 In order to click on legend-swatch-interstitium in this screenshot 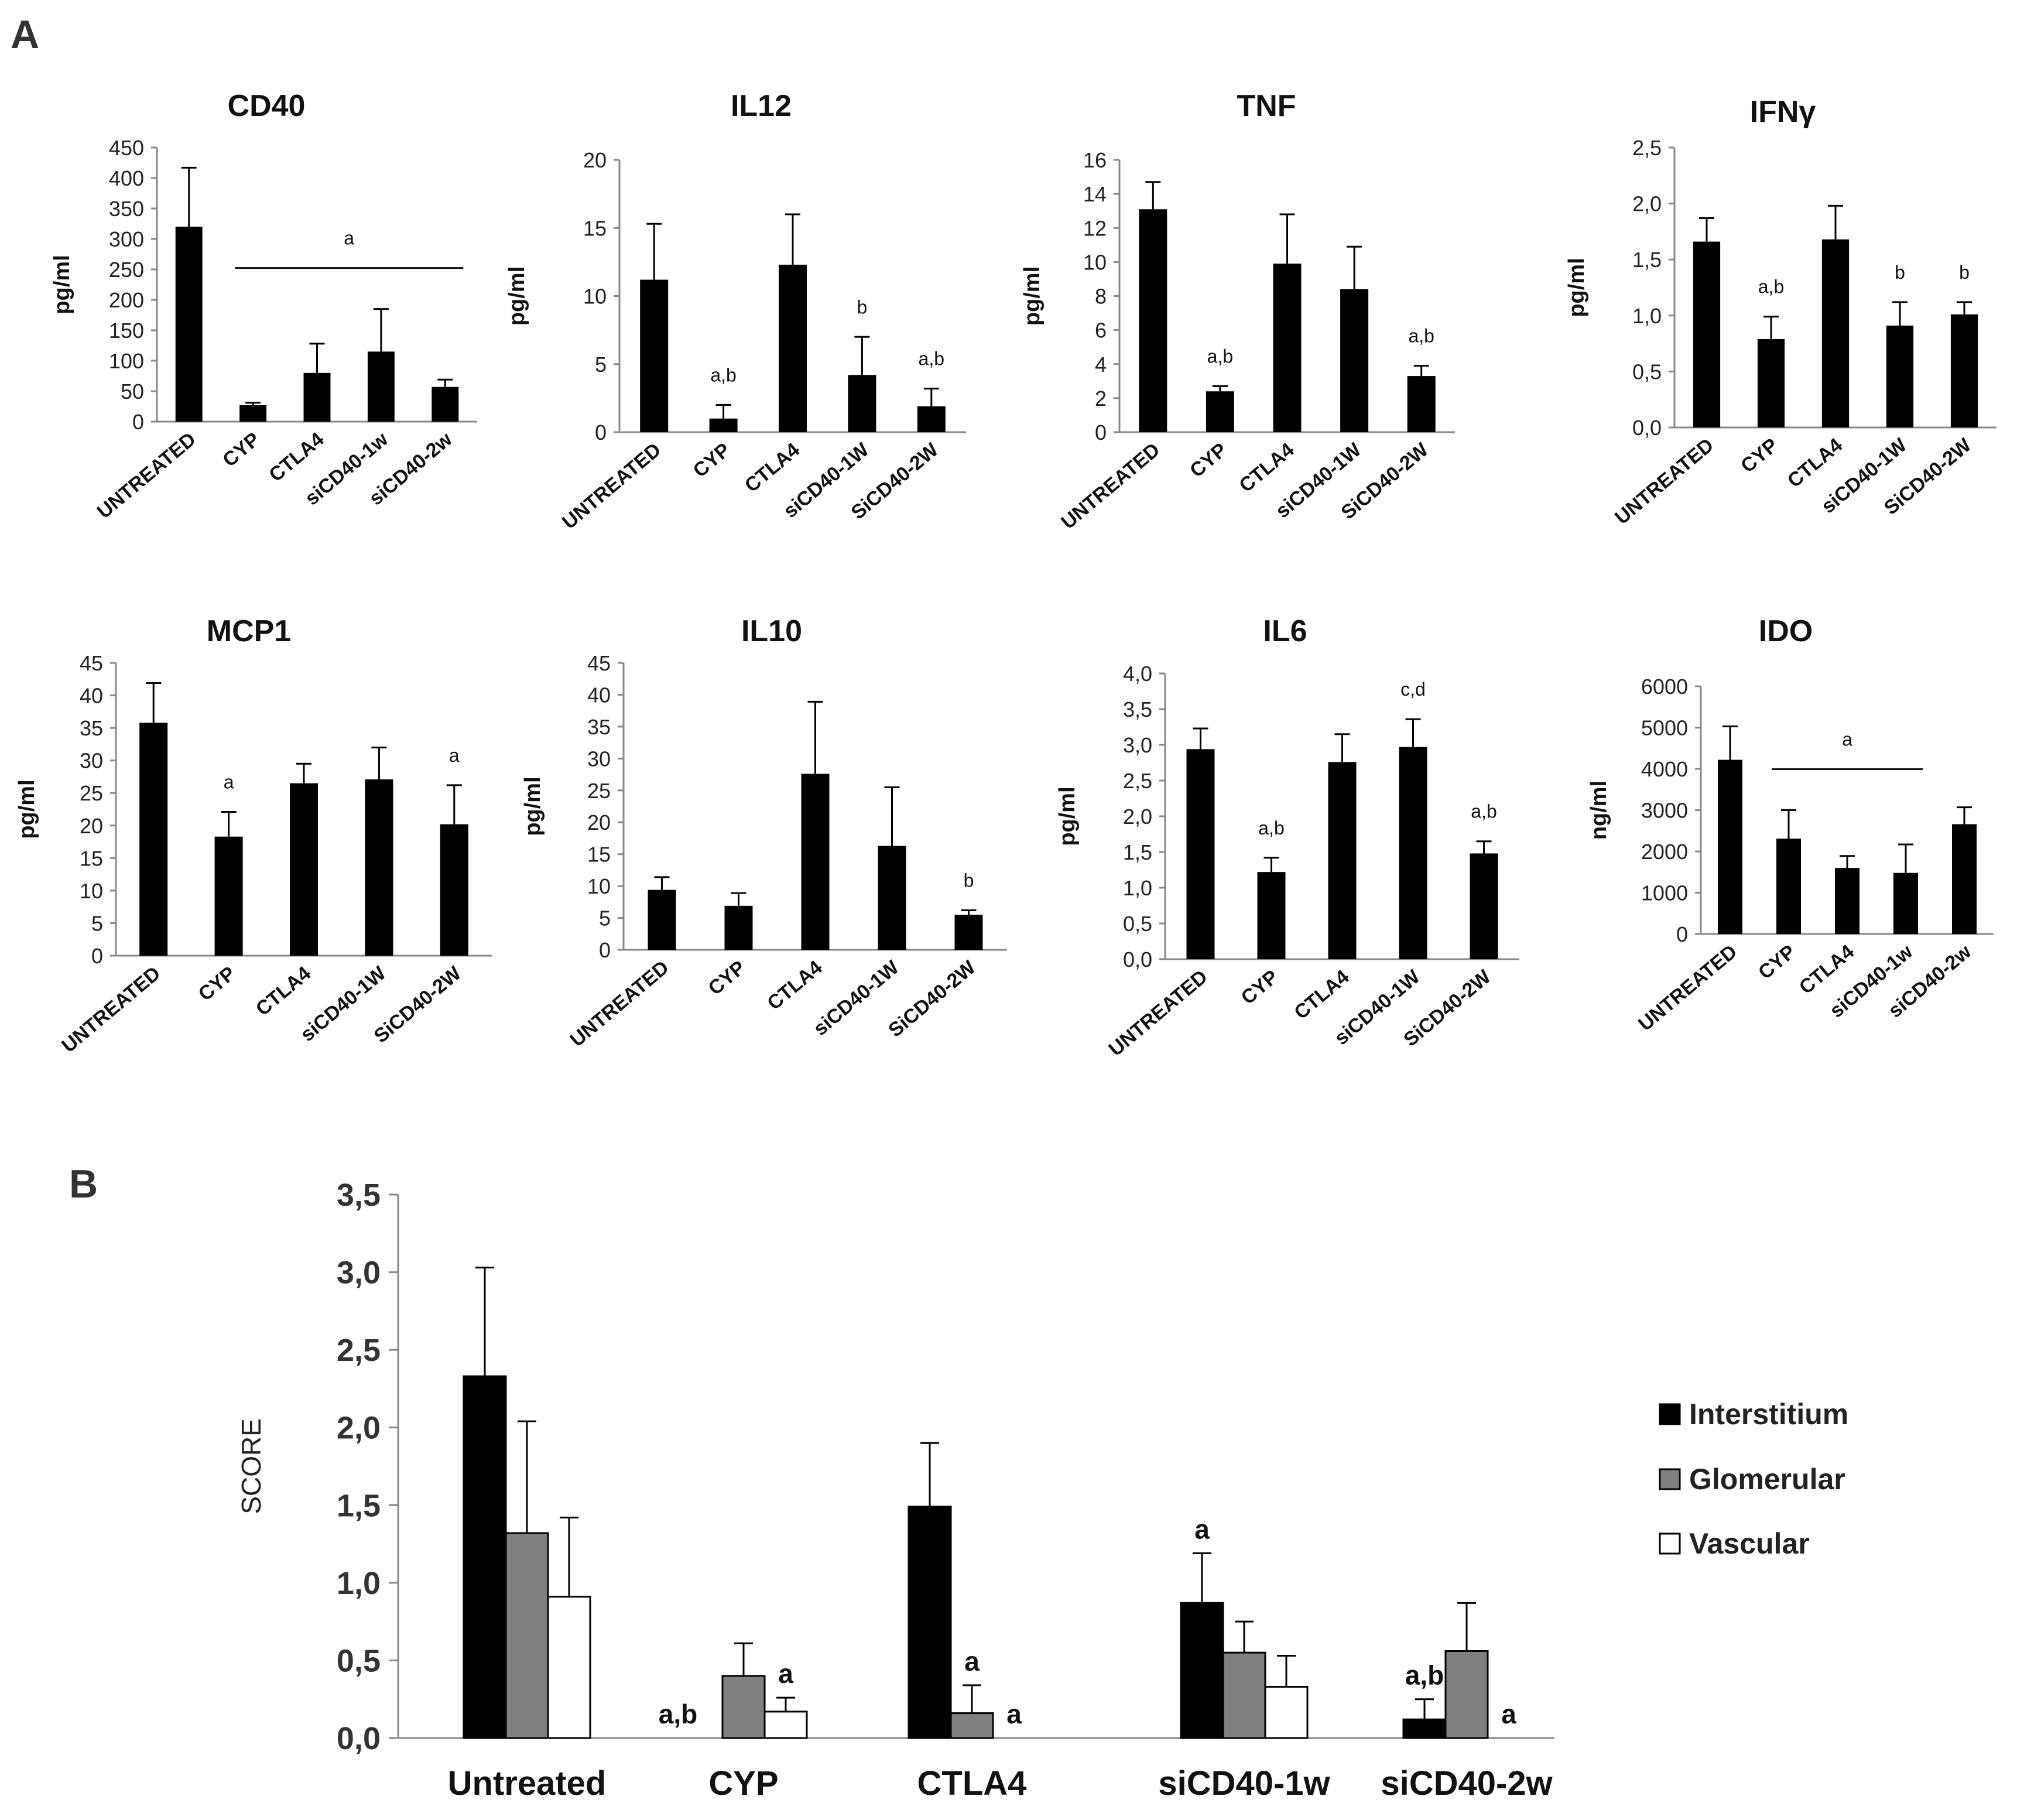, I will do `click(1670, 1414)`.